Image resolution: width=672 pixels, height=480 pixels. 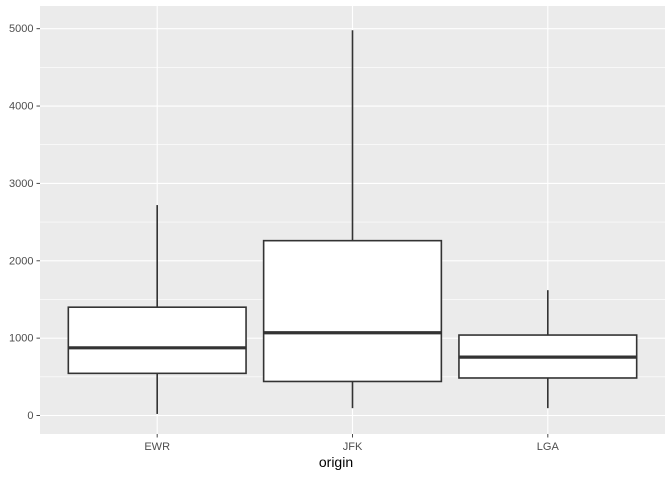 I want to click on y-tick-label-1000: 1000, so click(x=21, y=339).